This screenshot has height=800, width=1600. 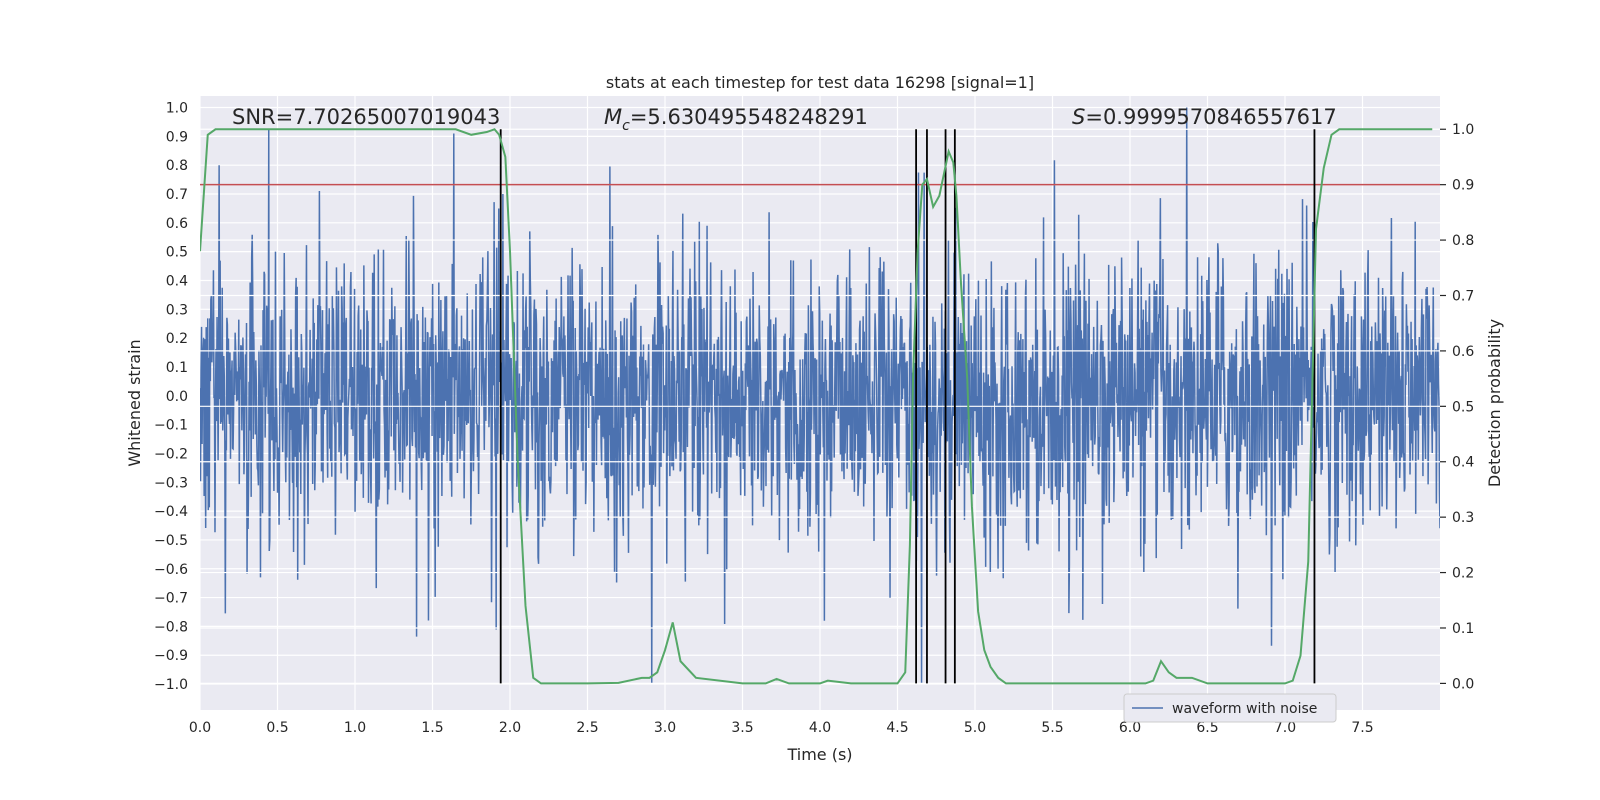 What do you see at coordinates (171, 483) in the screenshot?
I see `y-left-tick-label: −0.3` at bounding box center [171, 483].